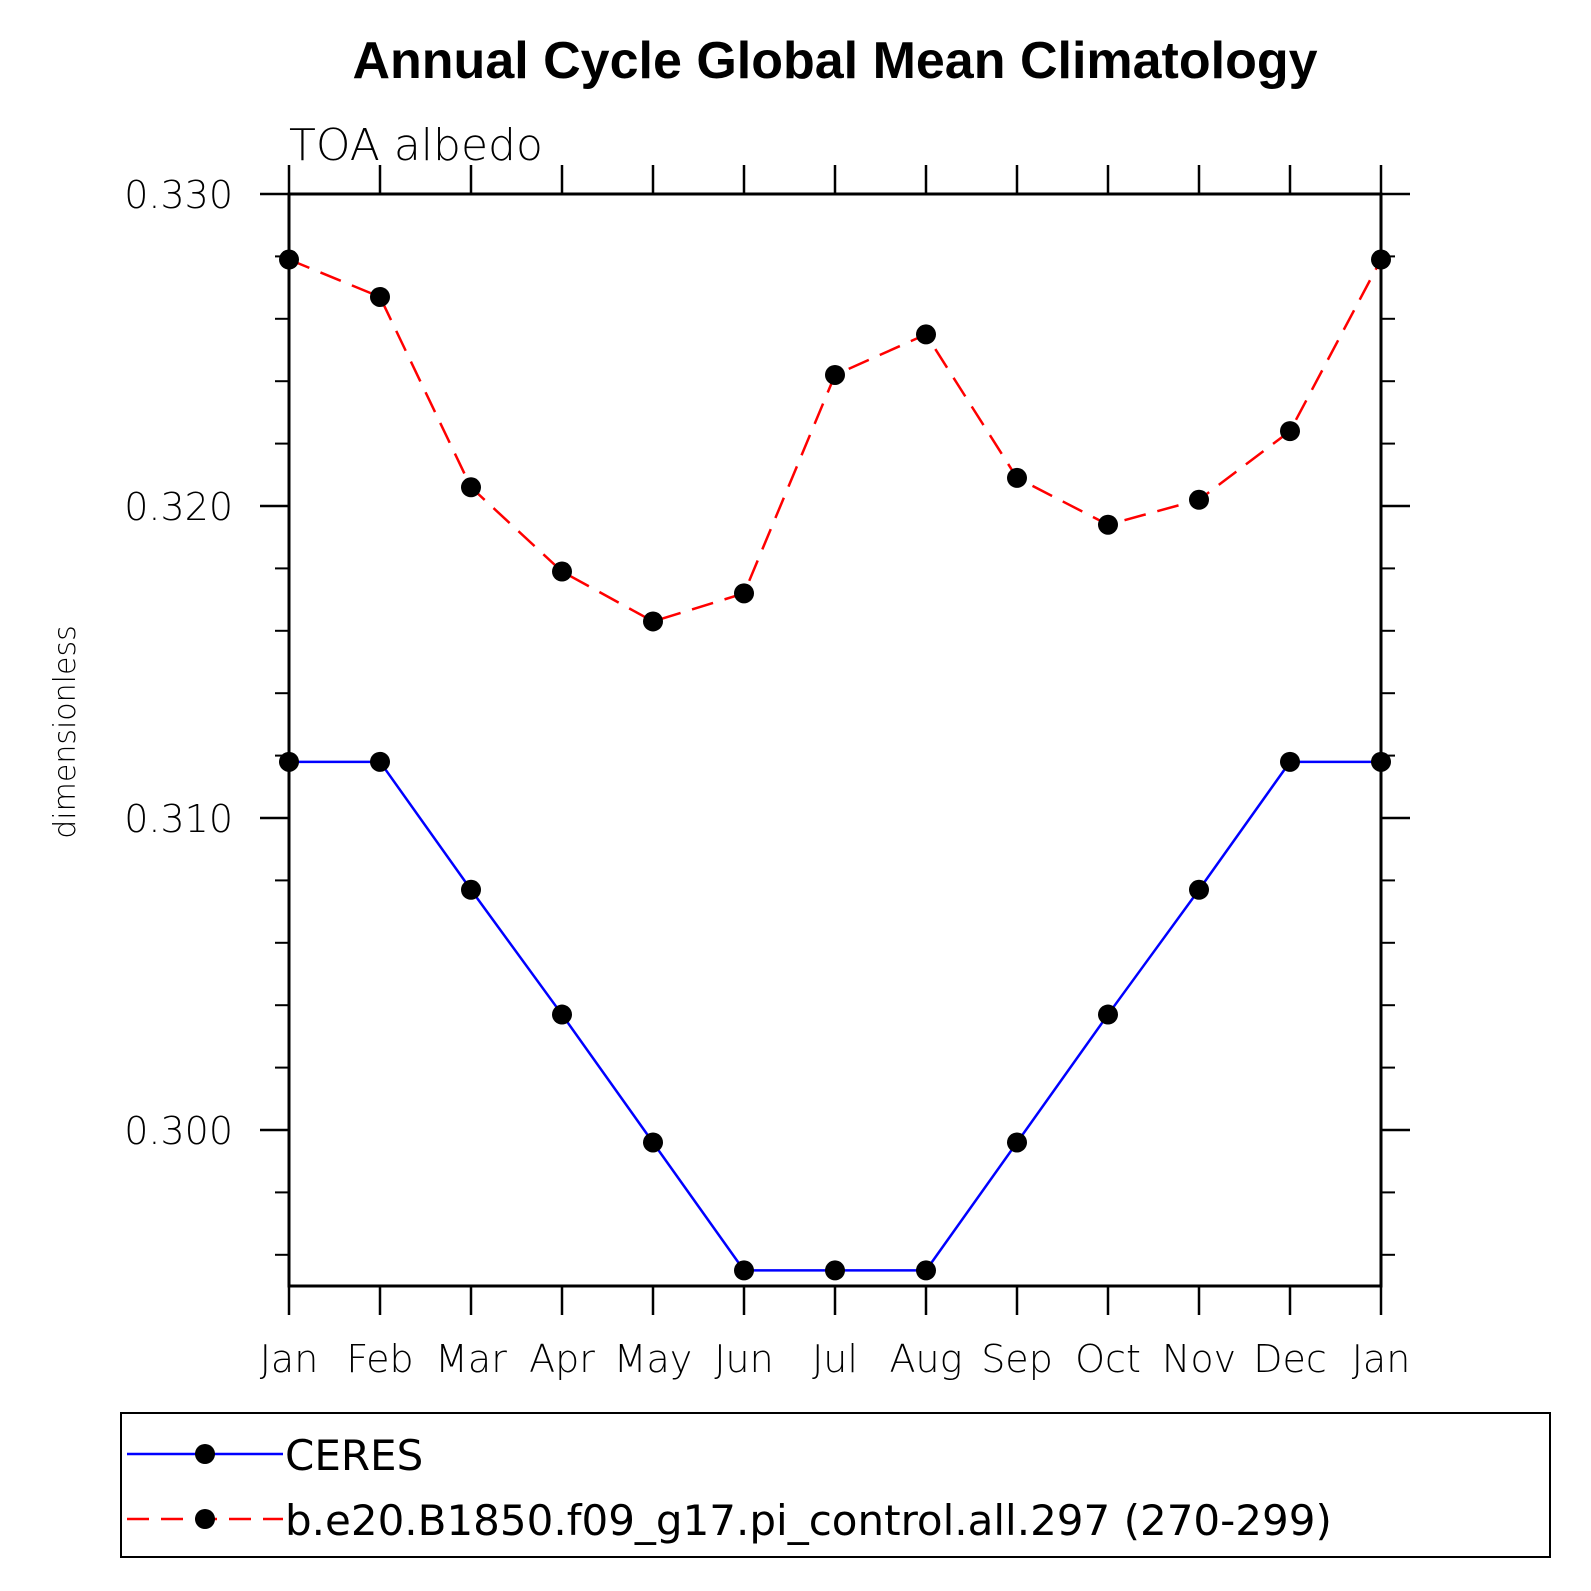  I want to click on y-tick-label: 0.300, so click(178, 1131).